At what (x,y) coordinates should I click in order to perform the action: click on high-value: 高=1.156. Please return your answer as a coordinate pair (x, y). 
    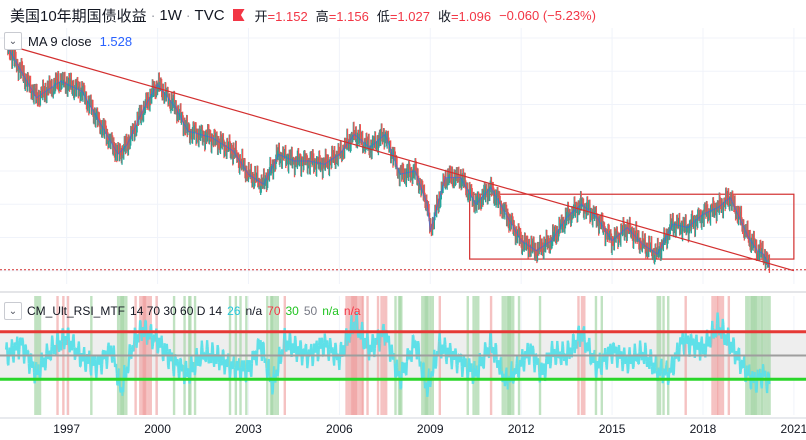
    Looking at the image, I should click on (342, 15).